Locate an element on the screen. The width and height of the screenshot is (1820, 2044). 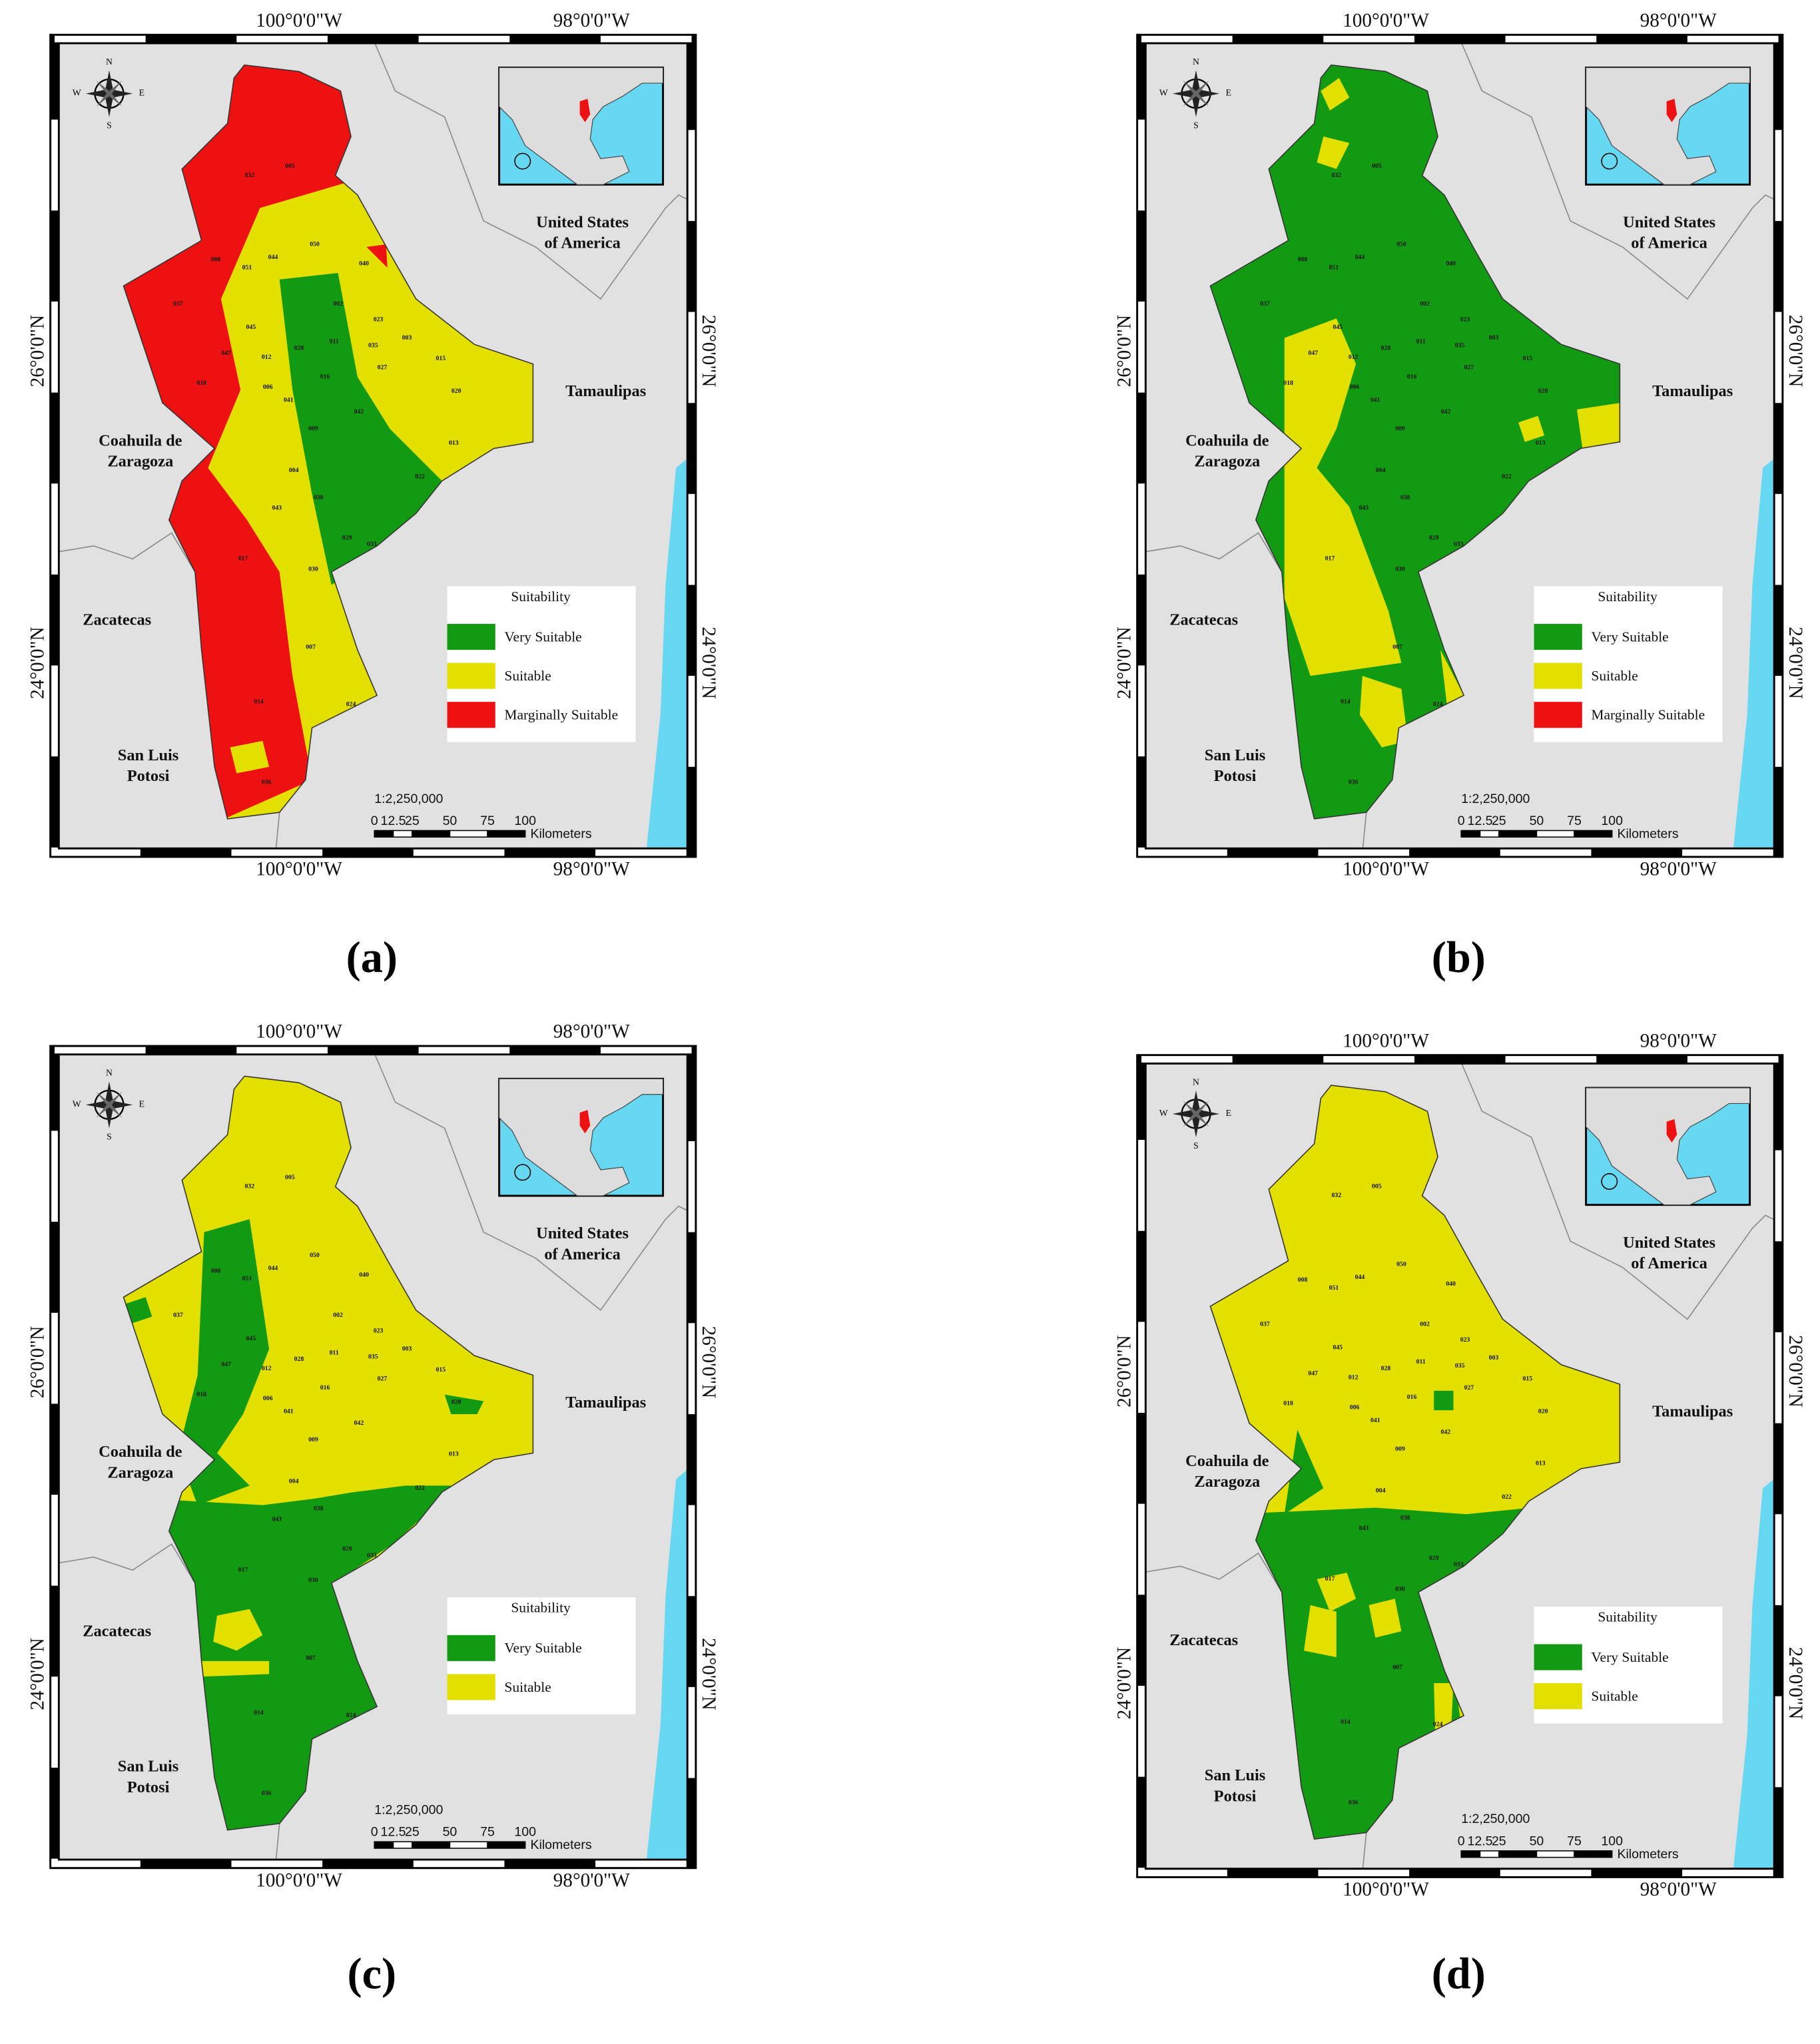
municipality-code: 011 is located at coordinates (334, 342).